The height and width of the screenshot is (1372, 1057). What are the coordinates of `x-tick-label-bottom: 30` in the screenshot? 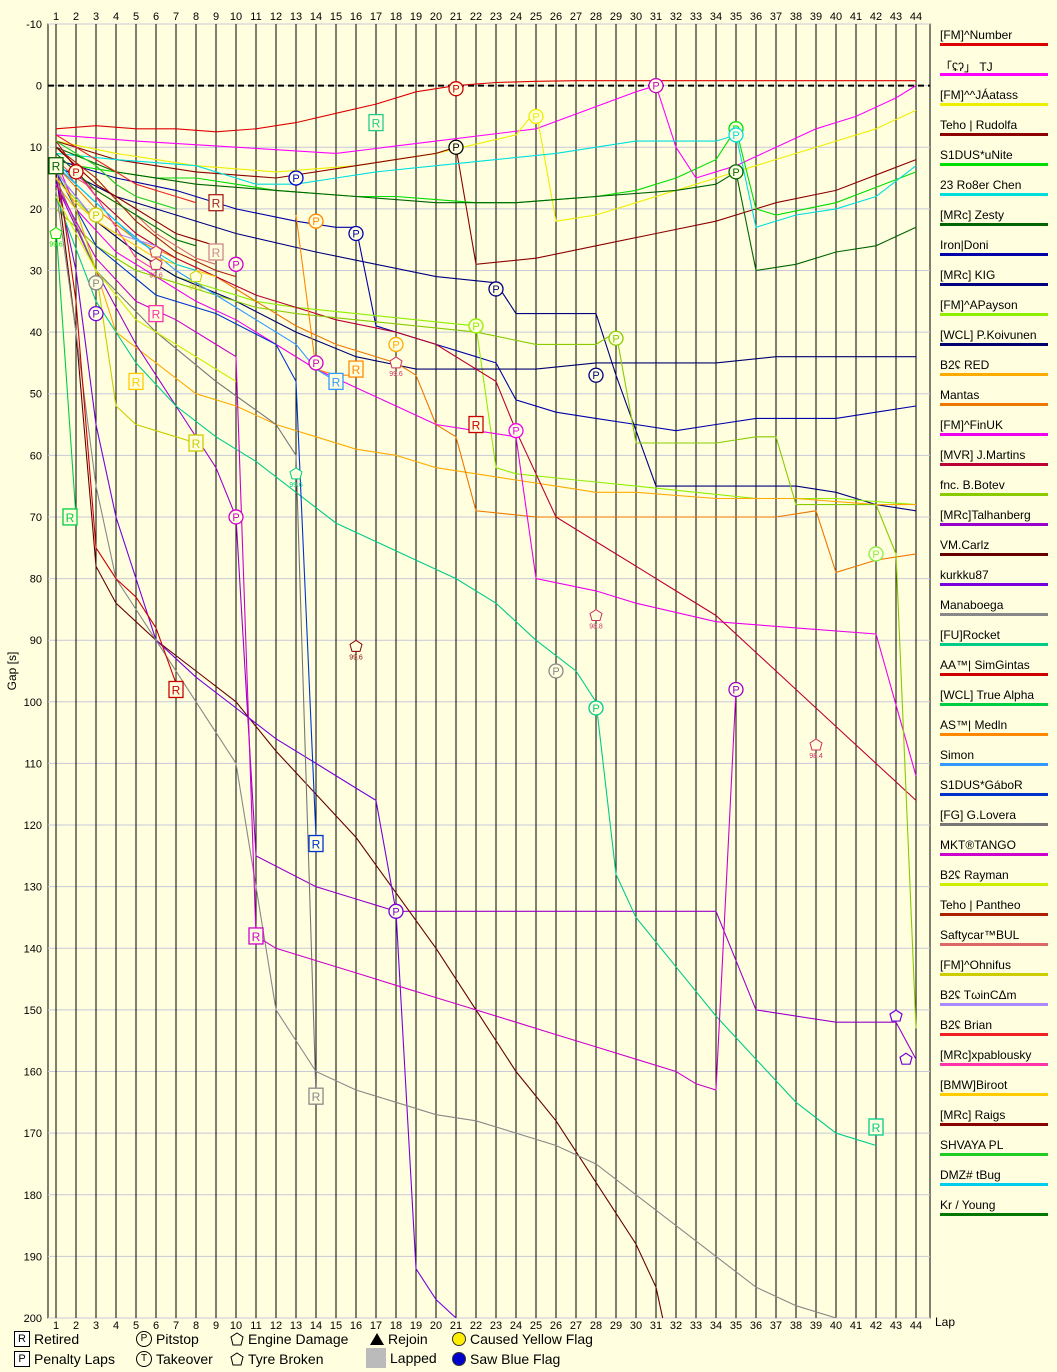 It's located at (636, 1326).